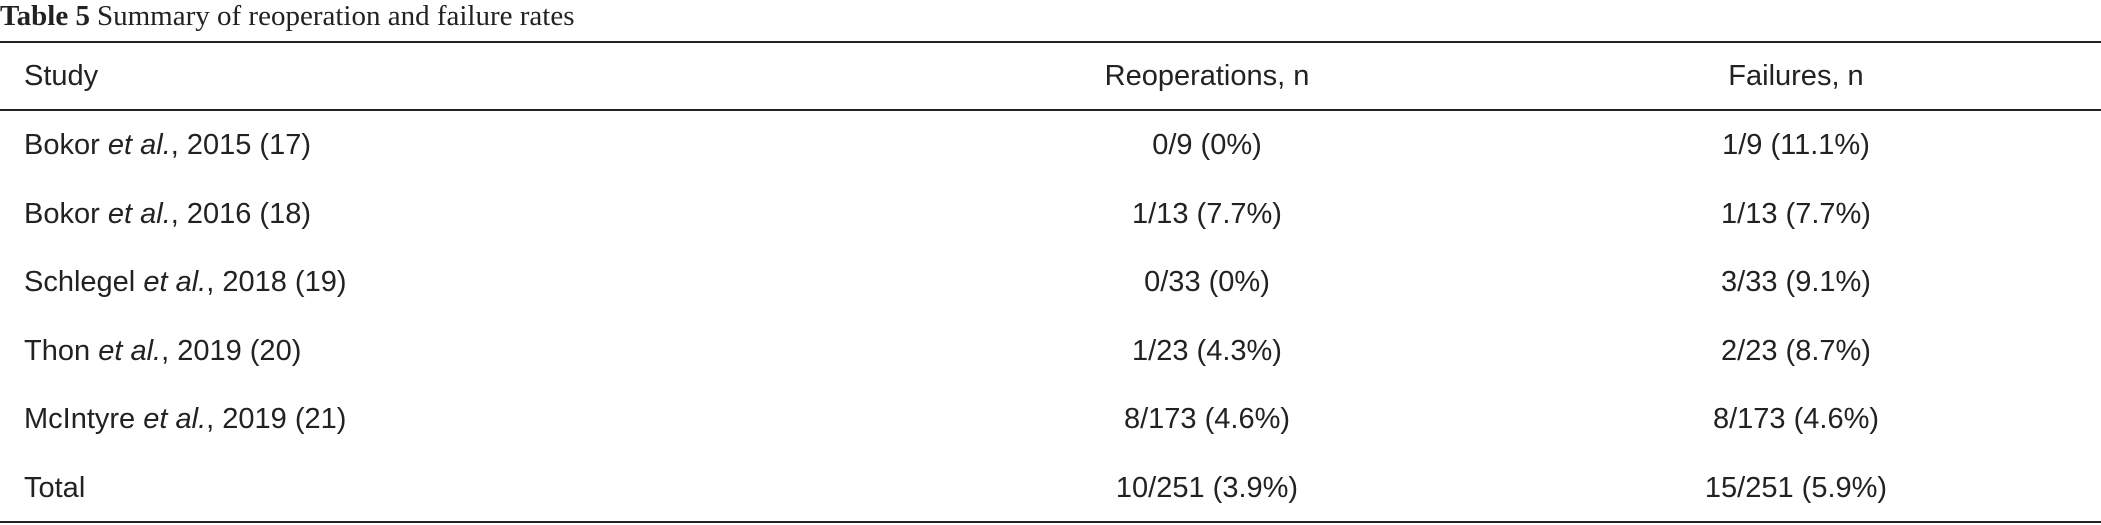 The width and height of the screenshot is (2101, 525). What do you see at coordinates (80, 282) in the screenshot?
I see `study-author: Schlegel` at bounding box center [80, 282].